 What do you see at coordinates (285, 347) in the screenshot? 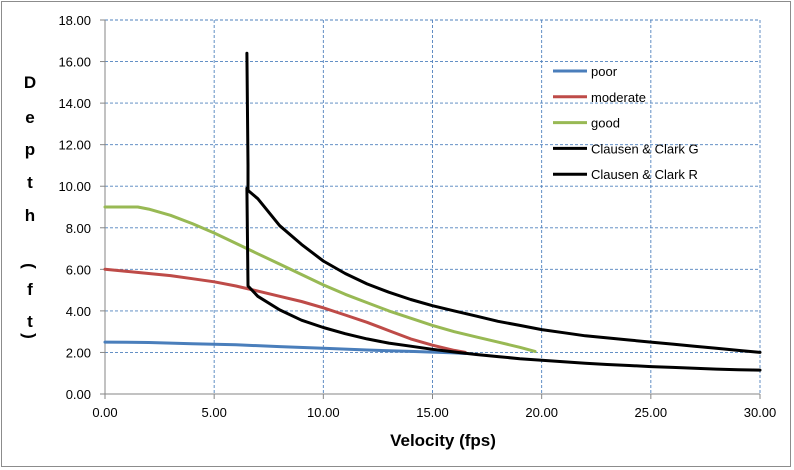
I see `series-line-poor` at bounding box center [285, 347].